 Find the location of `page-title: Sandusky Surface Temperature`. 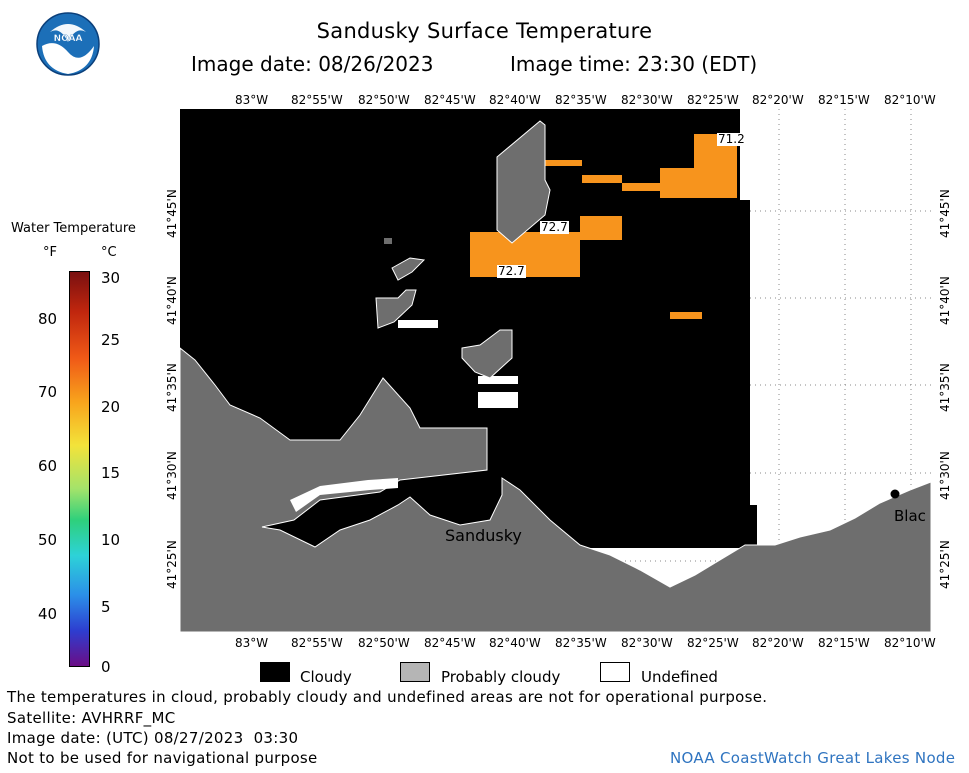

page-title: Sandusky Surface Temperature is located at coordinates (484, 31).